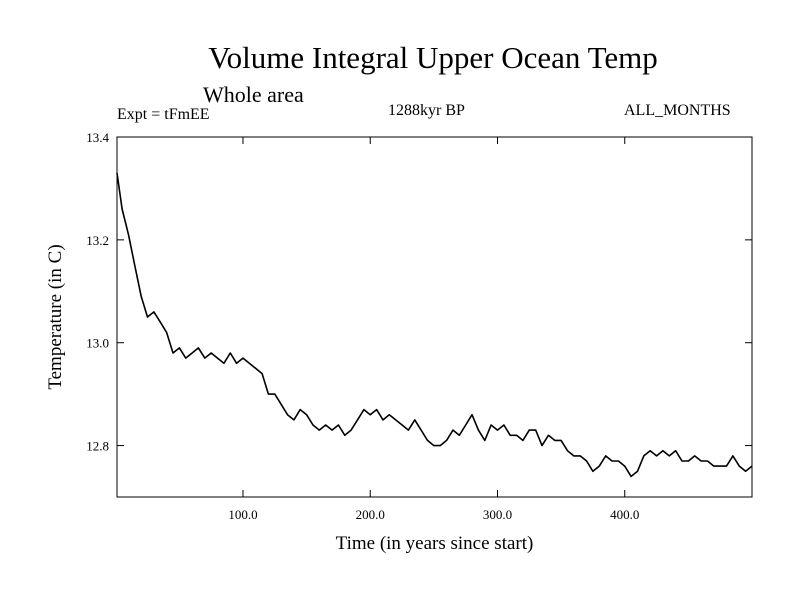  I want to click on y-tick-label: 13.0, so click(97, 343).